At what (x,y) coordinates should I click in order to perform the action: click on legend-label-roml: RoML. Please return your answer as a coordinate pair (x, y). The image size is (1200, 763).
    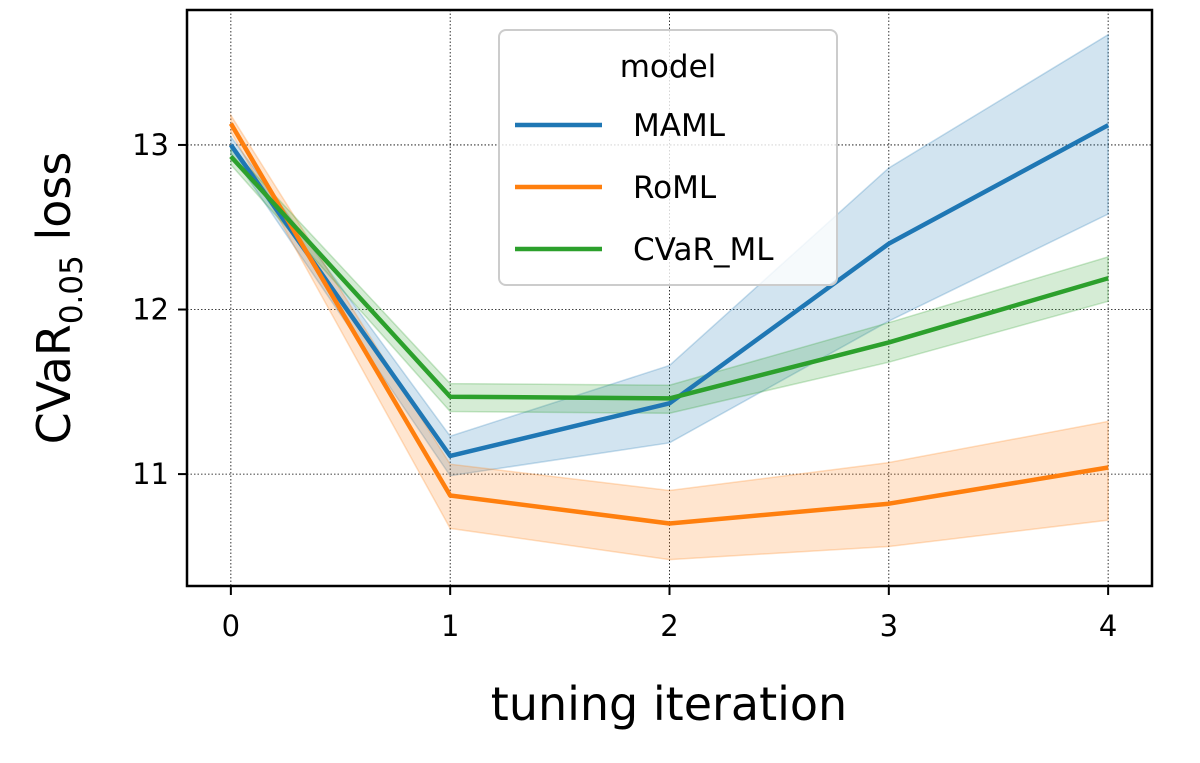
    Looking at the image, I should click on (675, 188).